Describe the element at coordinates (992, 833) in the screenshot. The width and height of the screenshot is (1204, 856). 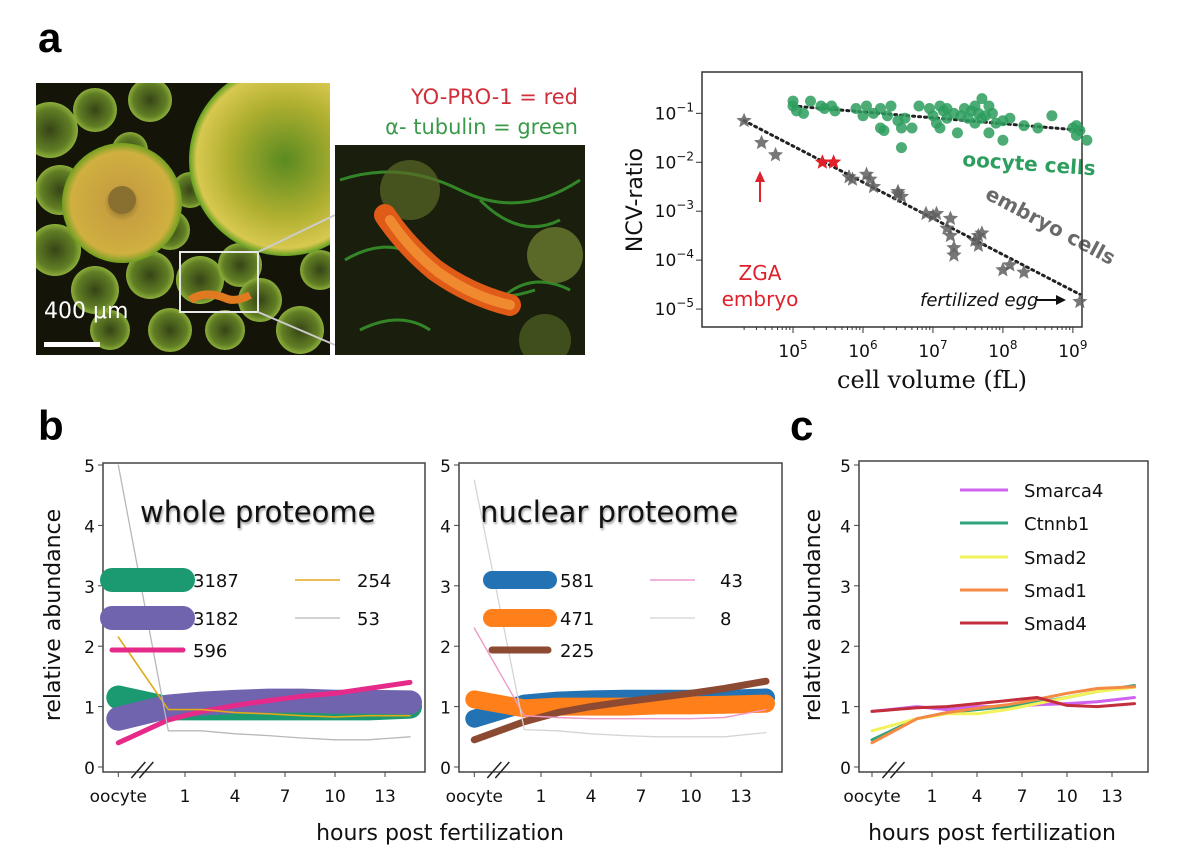
I see `c-xlabel: hours post fertilization` at that location.